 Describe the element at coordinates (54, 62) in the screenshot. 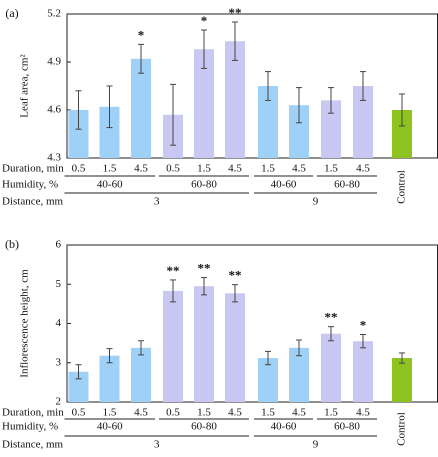

I see `y-tick-label: 4.9` at that location.